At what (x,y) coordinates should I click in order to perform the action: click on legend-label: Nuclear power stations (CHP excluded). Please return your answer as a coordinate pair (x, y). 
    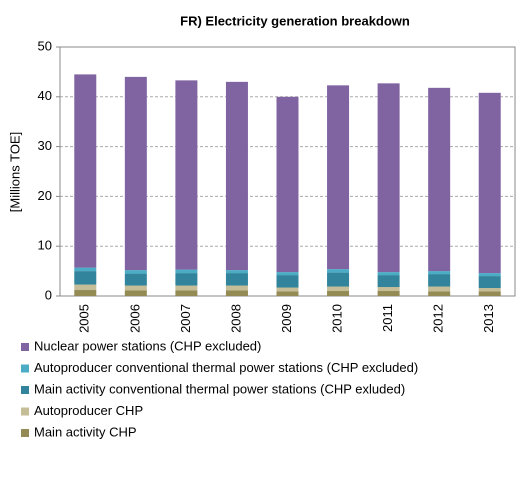
    Looking at the image, I should click on (147, 345).